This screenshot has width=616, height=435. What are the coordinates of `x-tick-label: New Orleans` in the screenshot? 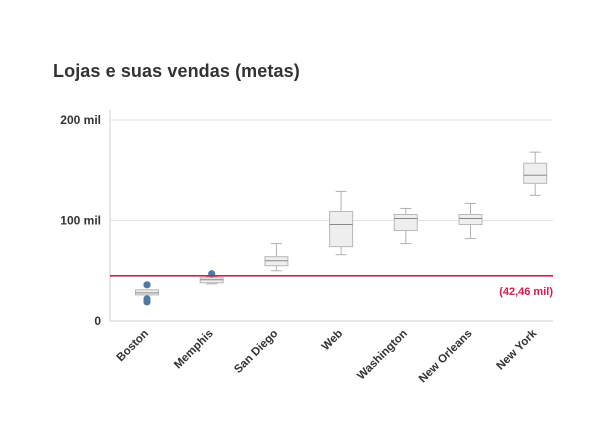 It's located at (446, 357).